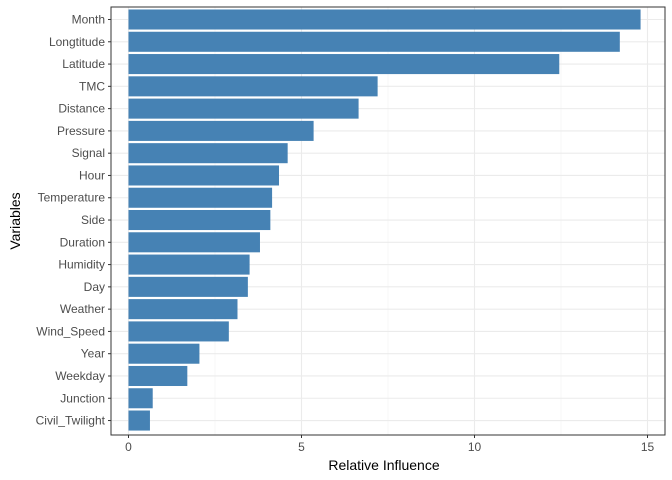 This screenshot has width=672, height=480. Describe the element at coordinates (92, 86) in the screenshot. I see `y-tick-label: TMC` at that location.